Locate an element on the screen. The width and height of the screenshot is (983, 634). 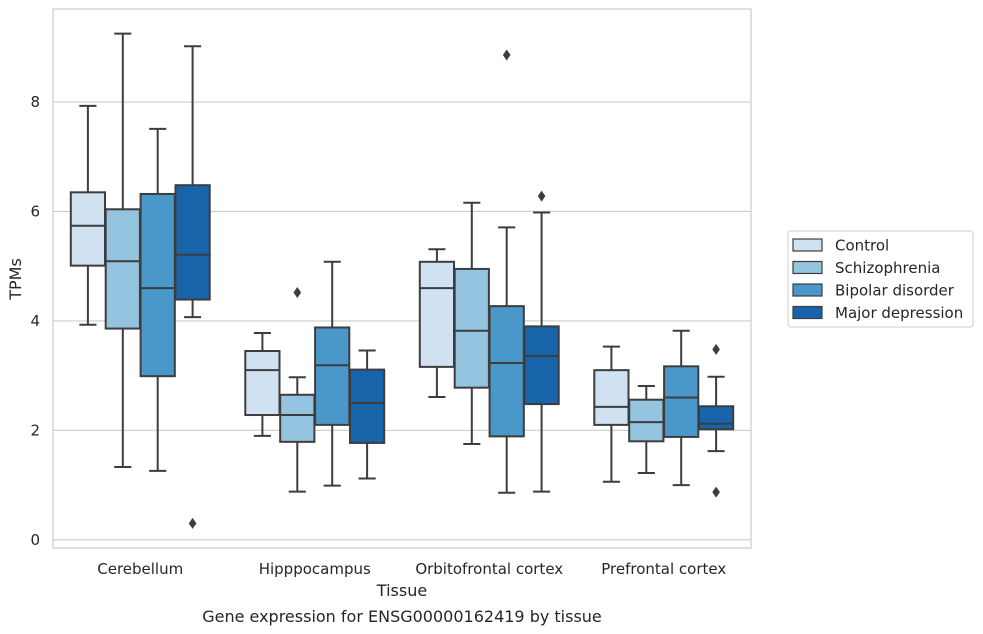
legend-label: Major depression is located at coordinates (899, 313).